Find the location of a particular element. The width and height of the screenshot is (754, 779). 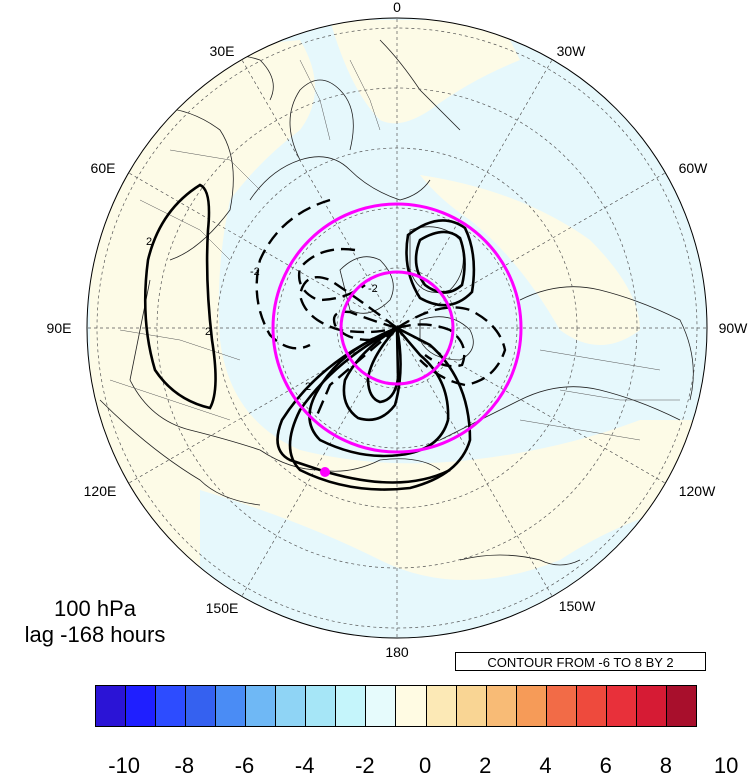

lon-label-90e: 90E is located at coordinates (59, 328).